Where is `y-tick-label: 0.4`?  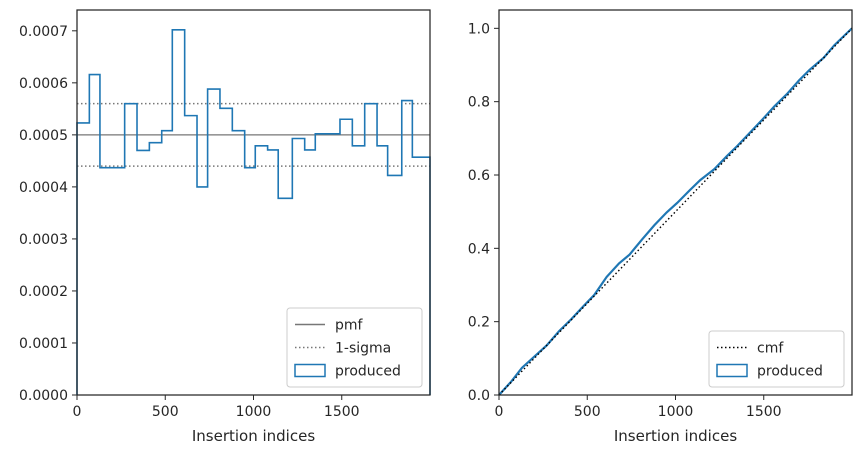
y-tick-label: 0.4 is located at coordinates (479, 249).